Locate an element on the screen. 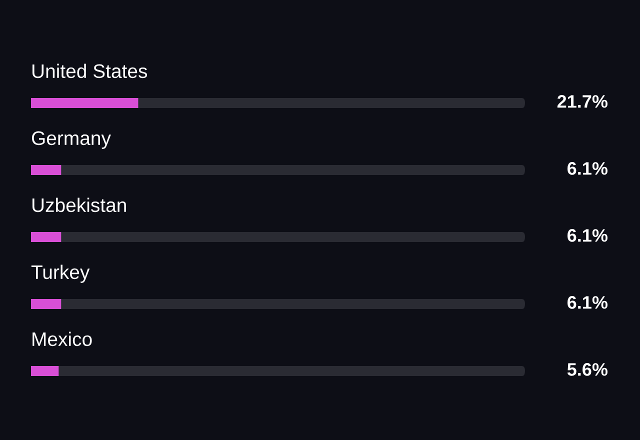 The height and width of the screenshot is (440, 640). data-label: 21.7% is located at coordinates (582, 101).